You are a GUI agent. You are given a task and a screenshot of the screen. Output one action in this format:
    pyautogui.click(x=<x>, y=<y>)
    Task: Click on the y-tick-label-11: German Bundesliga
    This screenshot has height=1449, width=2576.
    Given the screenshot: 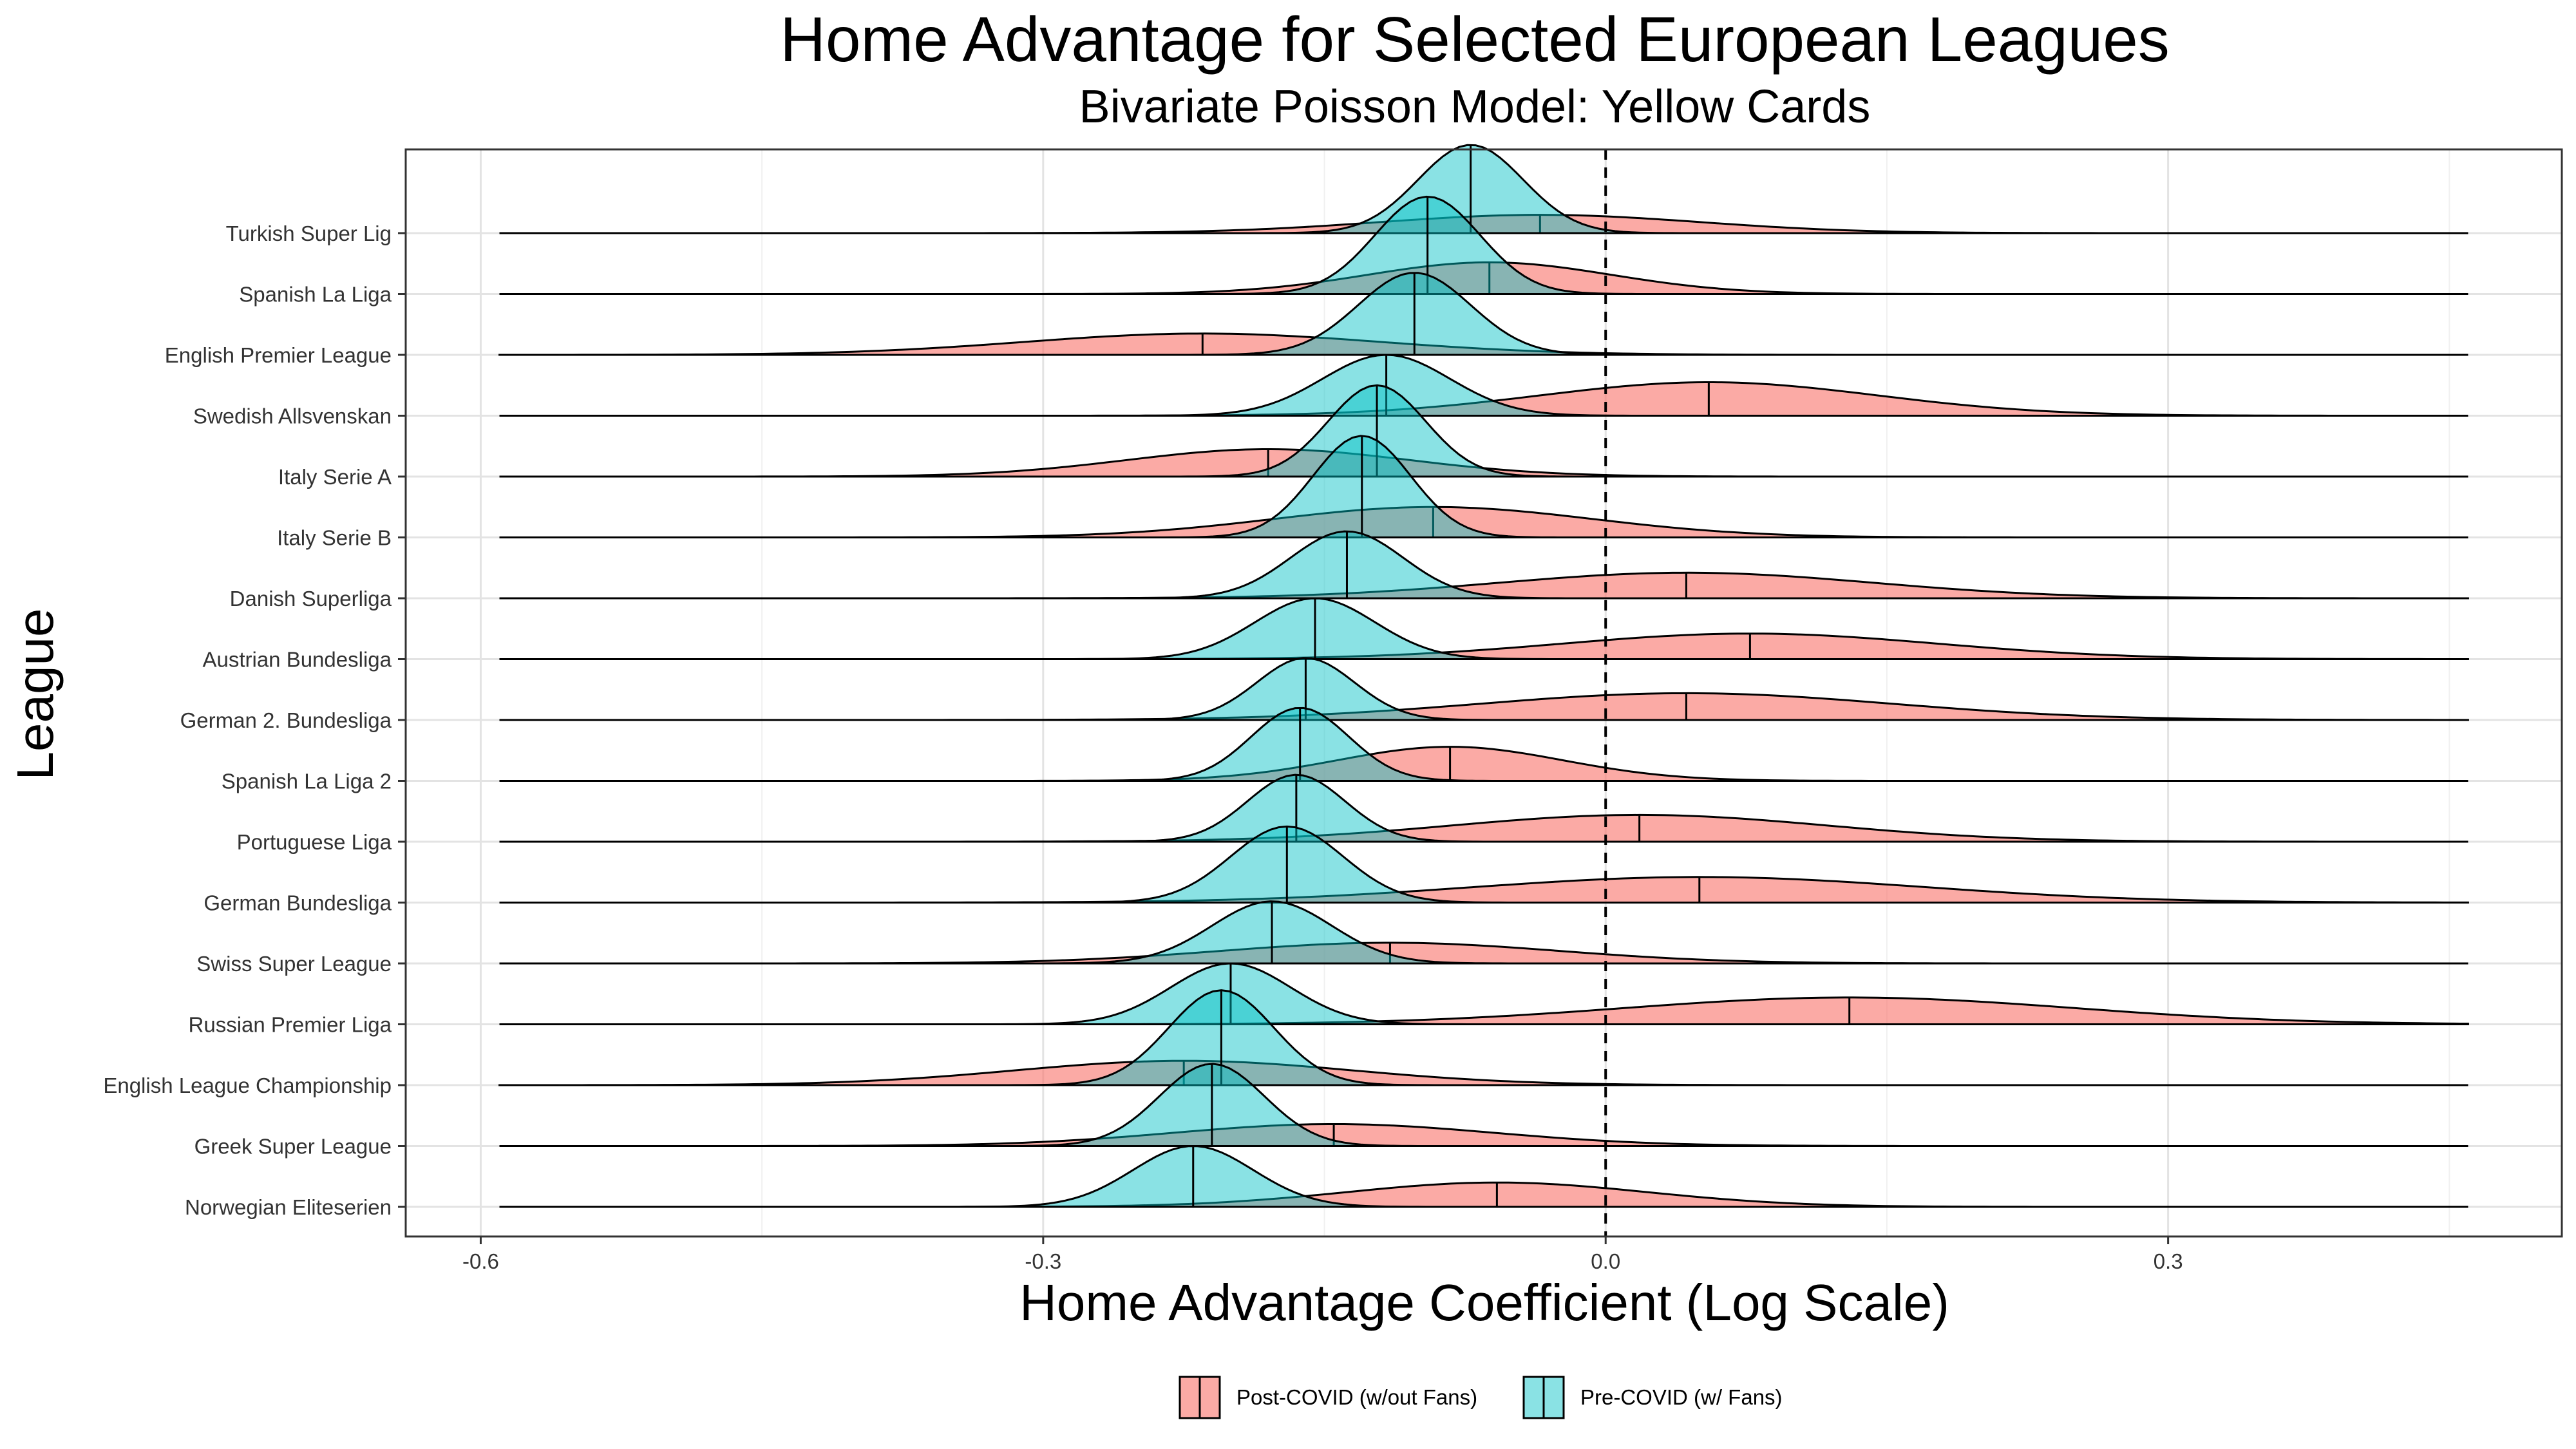 What is the action you would take?
    pyautogui.click(x=298, y=903)
    